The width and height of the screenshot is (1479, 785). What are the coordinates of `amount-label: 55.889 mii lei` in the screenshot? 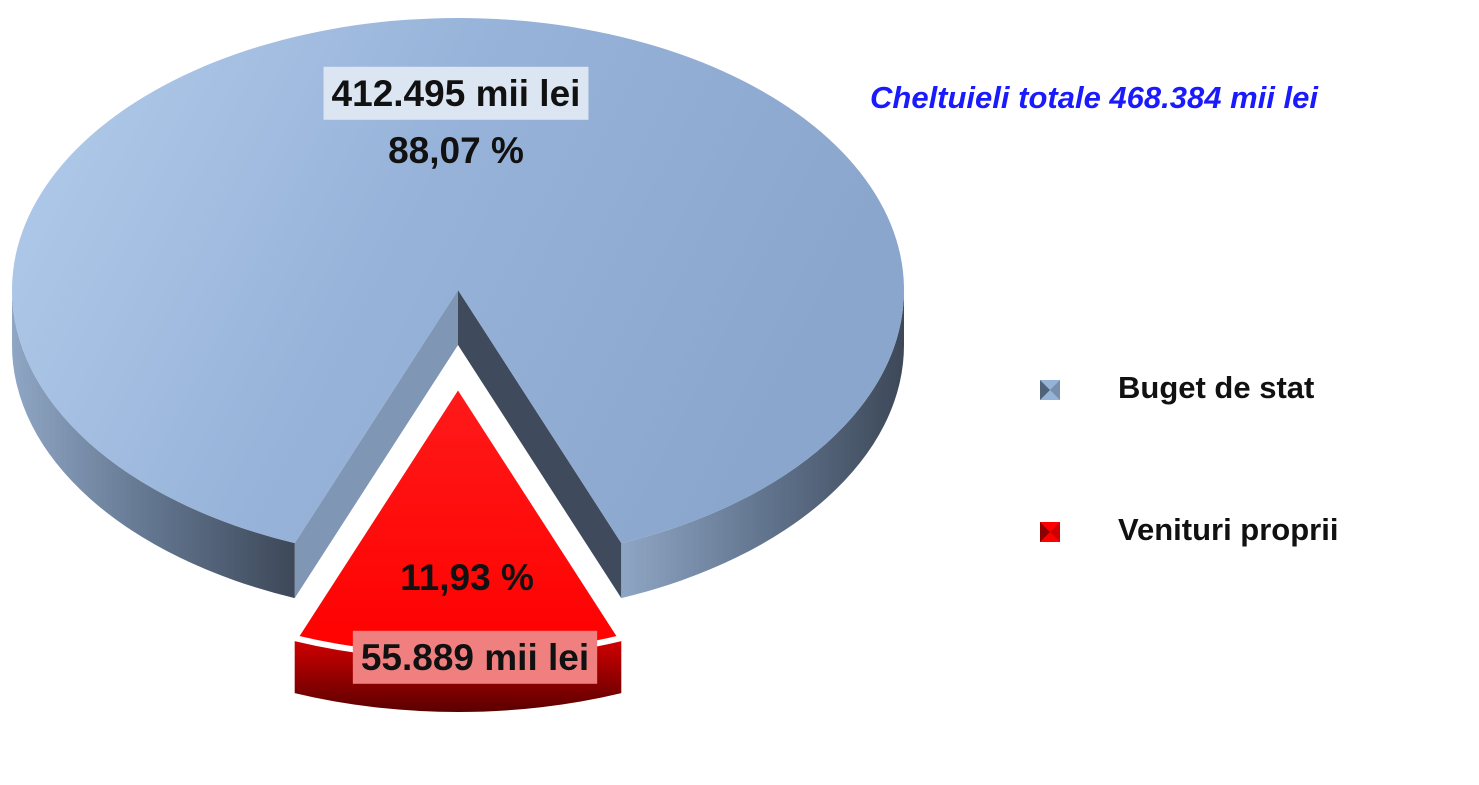 It's located at (475, 657).